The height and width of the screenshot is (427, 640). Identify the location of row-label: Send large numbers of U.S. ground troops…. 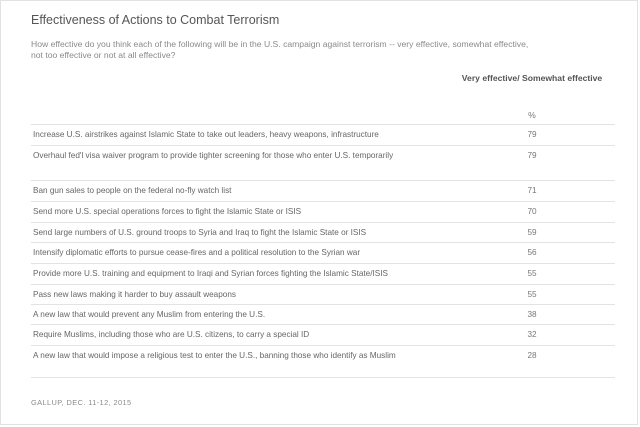
(200, 232).